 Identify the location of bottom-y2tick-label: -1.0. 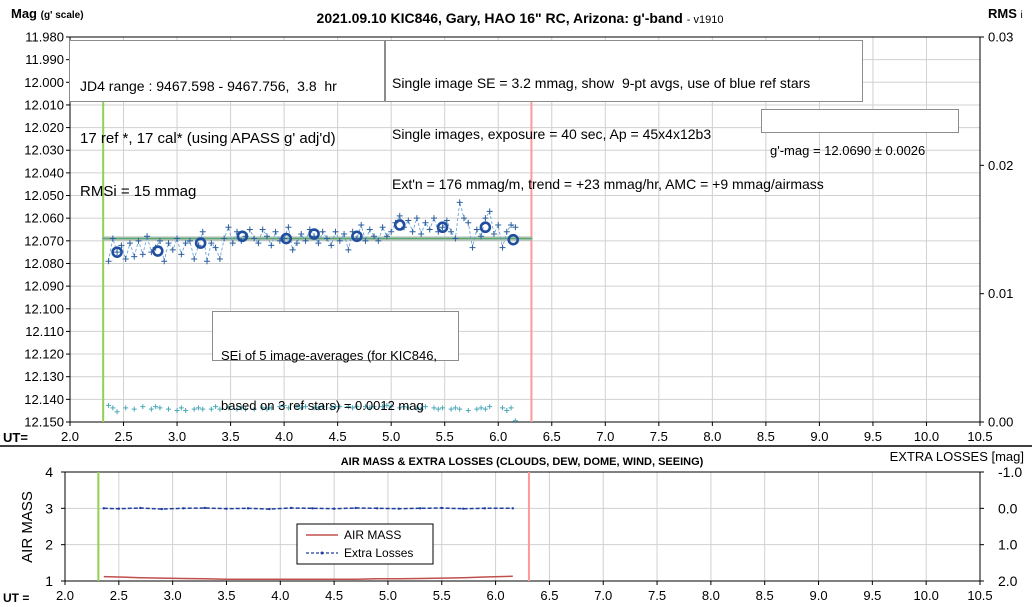
(1010, 472).